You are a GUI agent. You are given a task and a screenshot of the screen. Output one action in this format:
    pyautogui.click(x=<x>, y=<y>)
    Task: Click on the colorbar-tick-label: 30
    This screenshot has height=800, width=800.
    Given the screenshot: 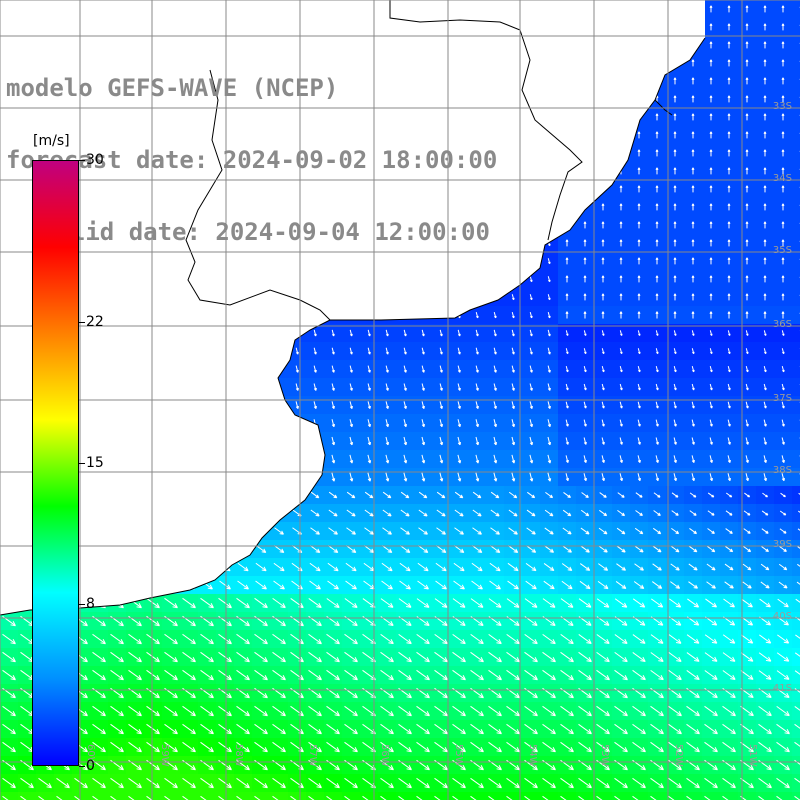 What is the action you would take?
    pyautogui.click(x=95, y=160)
    